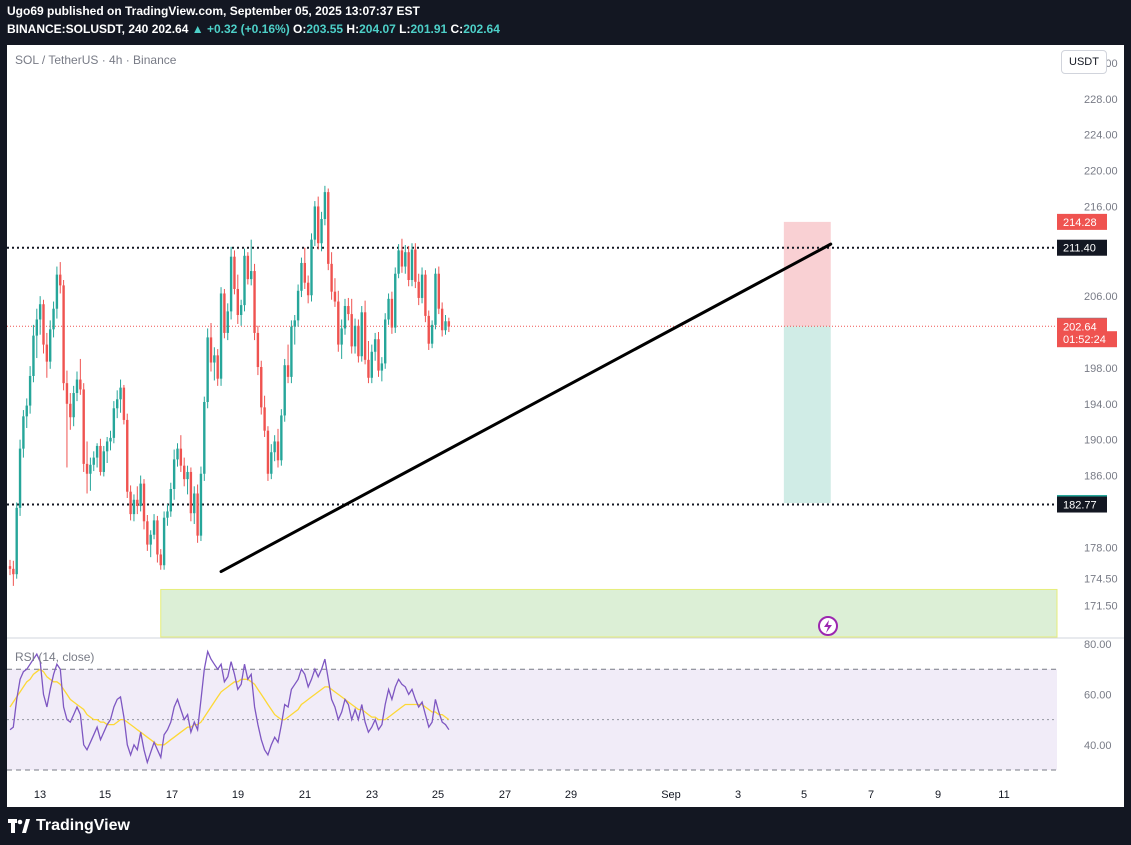 The width and height of the screenshot is (1131, 845). I want to click on price-label: 214.28, so click(1080, 223).